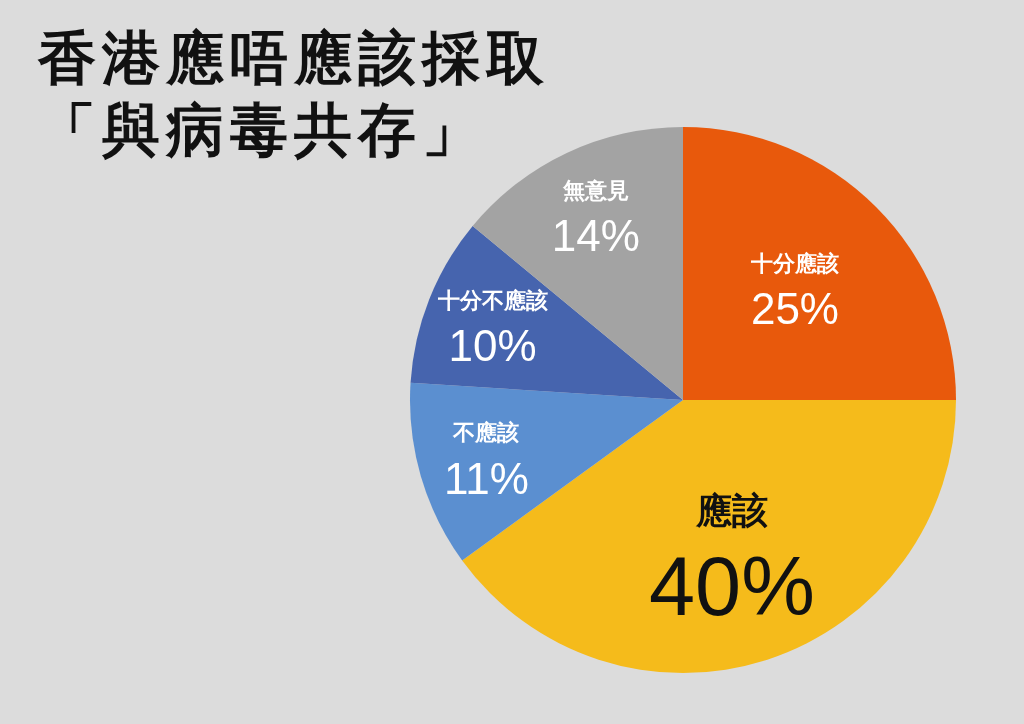  I want to click on slice-label: 十分應該, so click(794, 264).